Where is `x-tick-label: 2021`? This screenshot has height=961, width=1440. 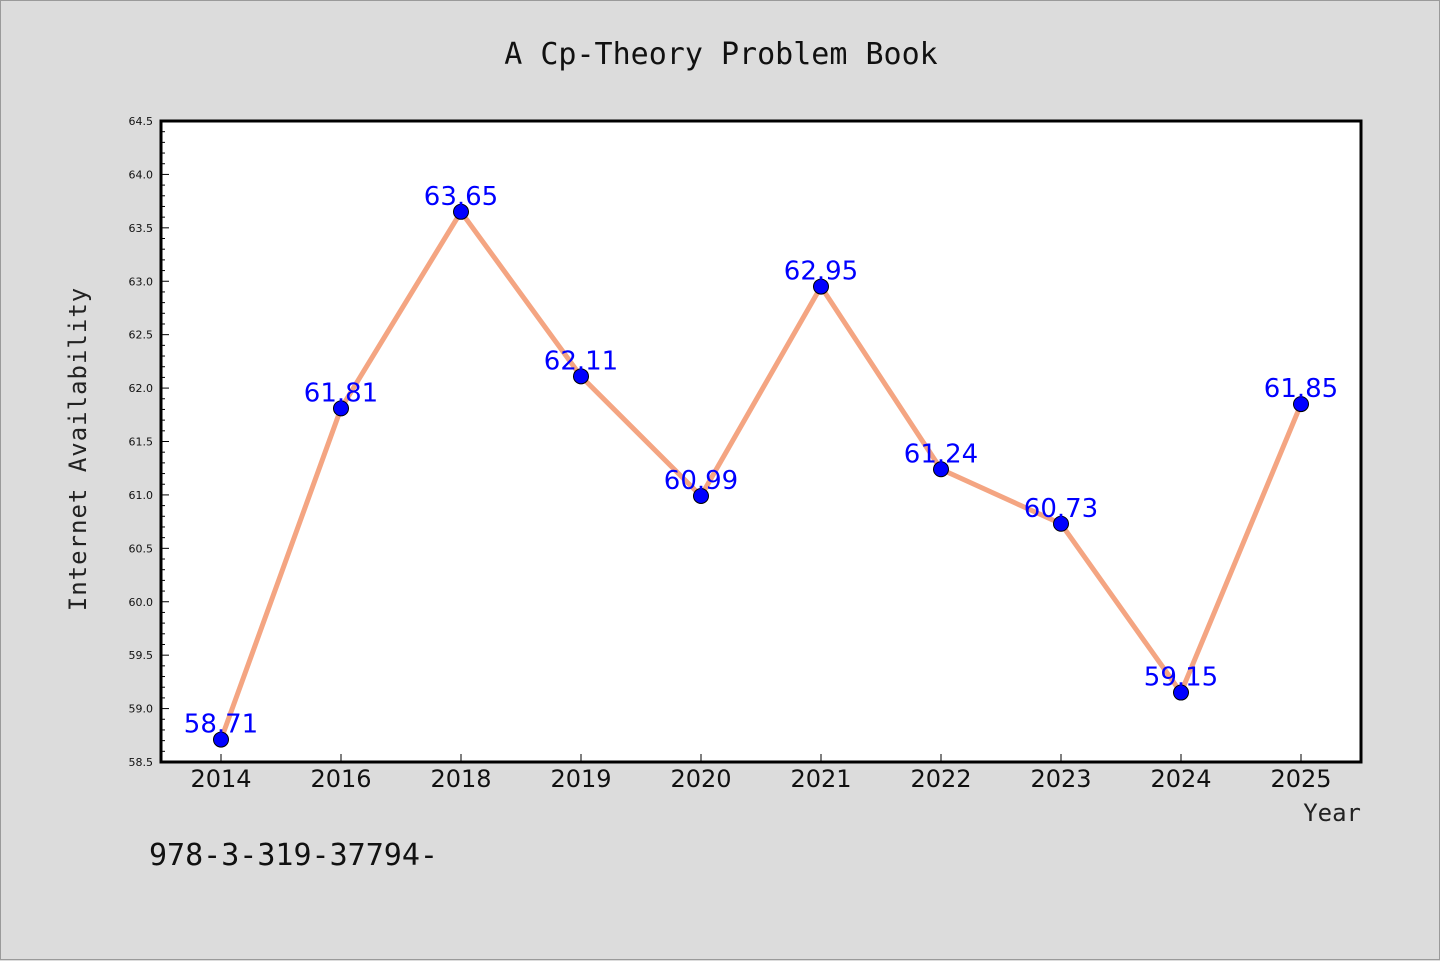
x-tick-label: 2021 is located at coordinates (820, 779).